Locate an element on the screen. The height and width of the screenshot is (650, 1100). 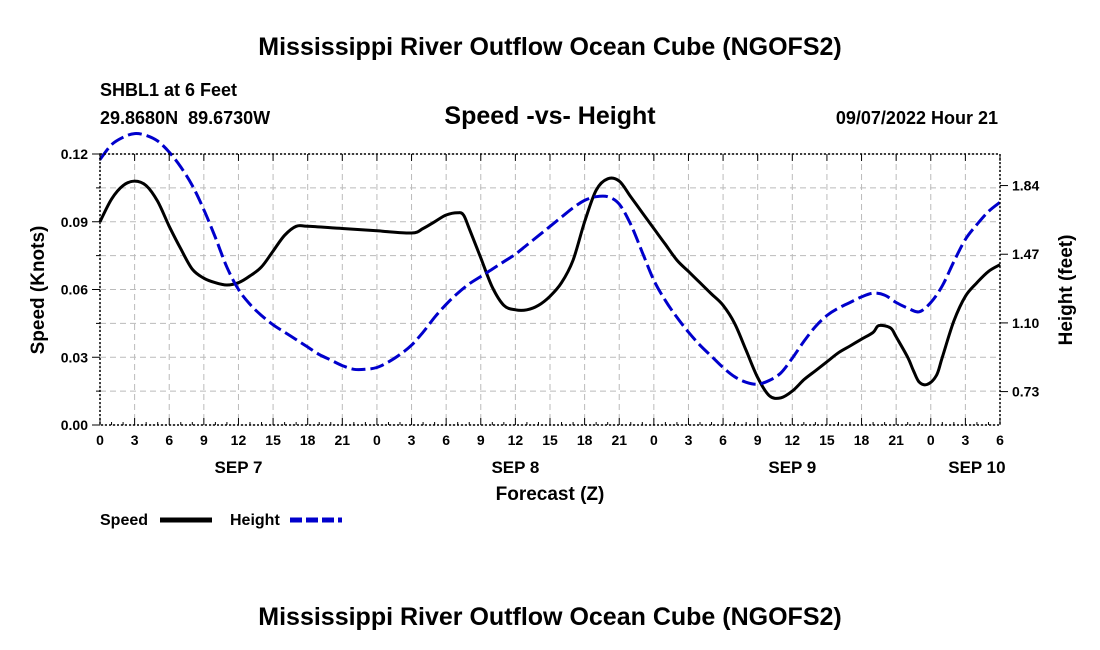
x-axis-label: Forecast (Z) is located at coordinates (550, 494).